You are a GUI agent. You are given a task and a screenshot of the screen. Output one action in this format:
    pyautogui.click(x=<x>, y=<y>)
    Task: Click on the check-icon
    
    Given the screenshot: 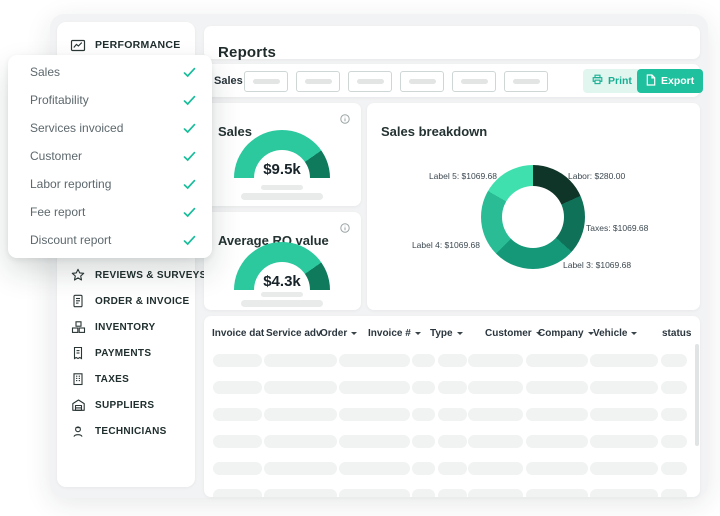 What is the action you would take?
    pyautogui.click(x=189, y=184)
    